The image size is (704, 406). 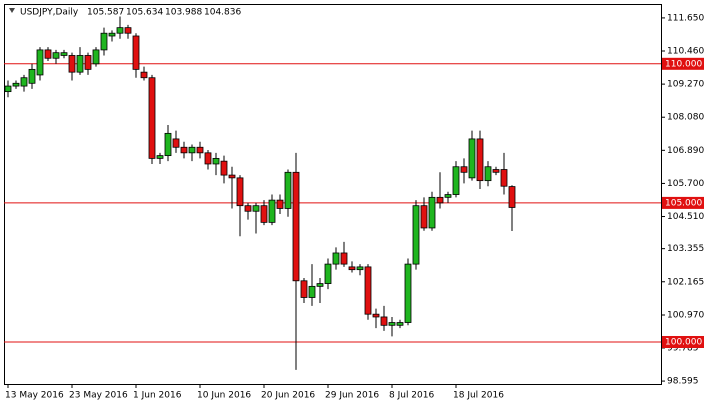 I want to click on y-tick-label: 106.890, so click(x=685, y=151).